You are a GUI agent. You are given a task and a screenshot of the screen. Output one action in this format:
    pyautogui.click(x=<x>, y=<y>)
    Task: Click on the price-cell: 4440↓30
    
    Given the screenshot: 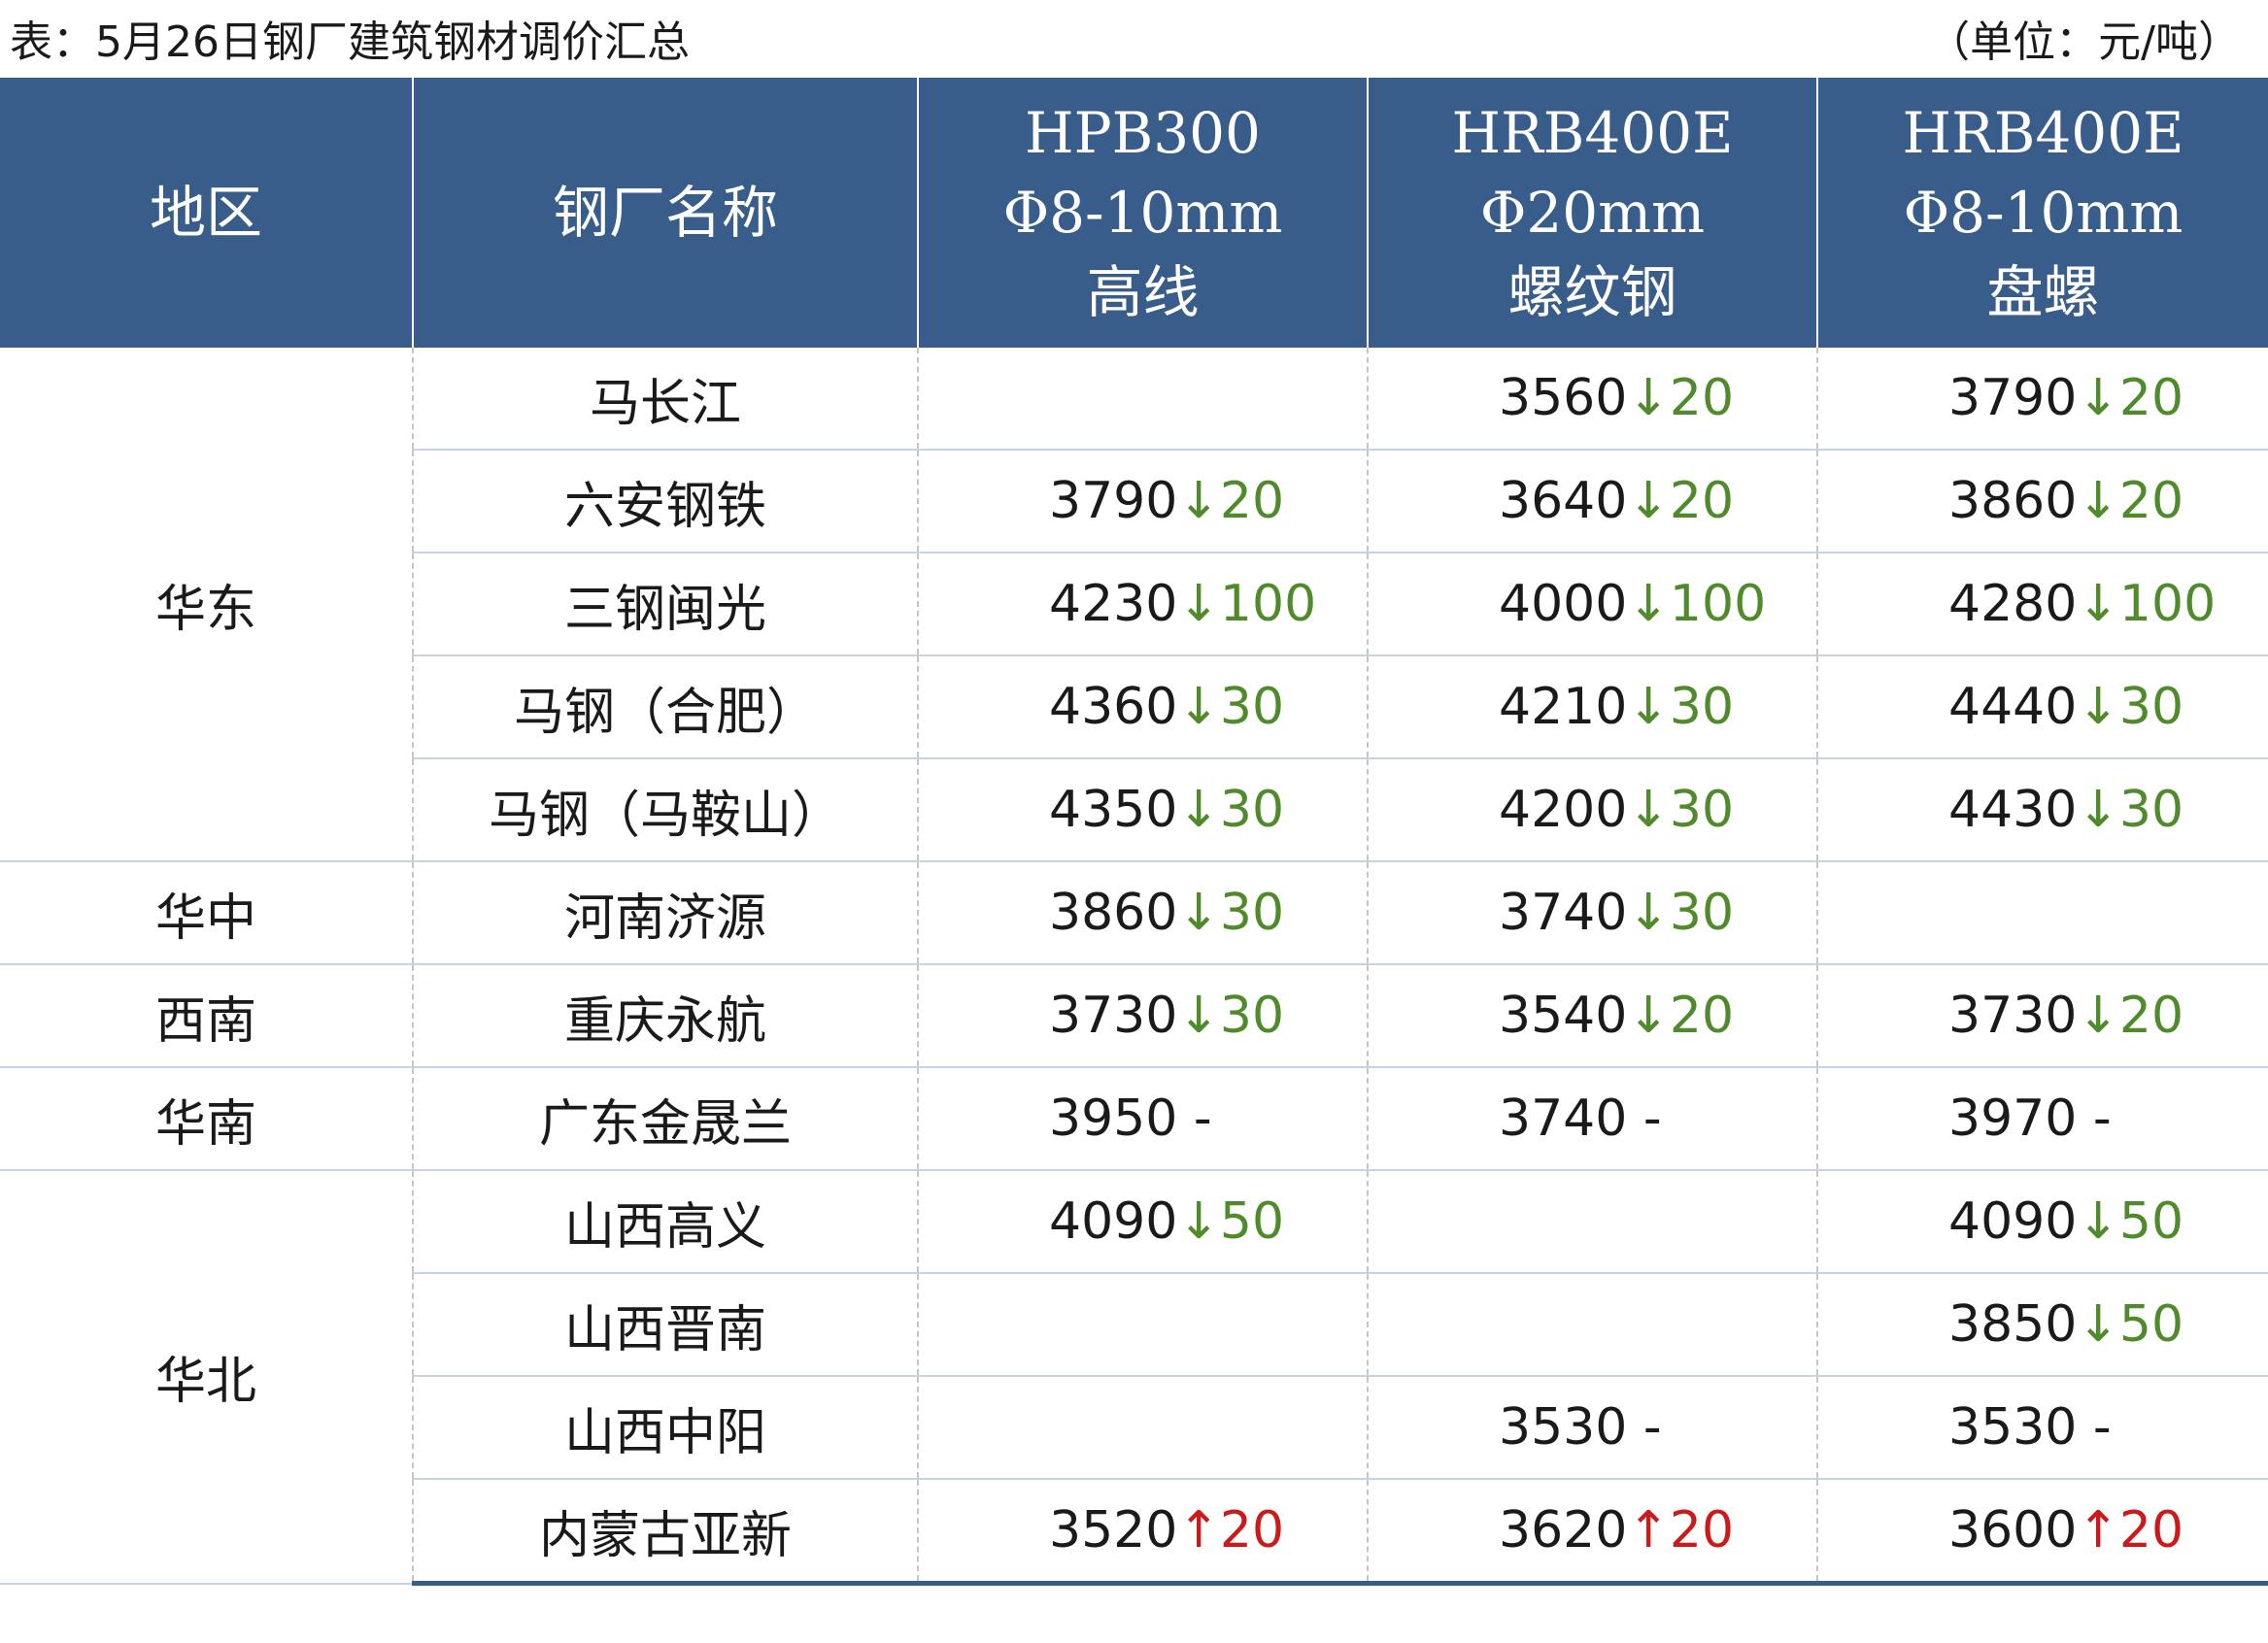 What is the action you would take?
    pyautogui.click(x=2042, y=707)
    